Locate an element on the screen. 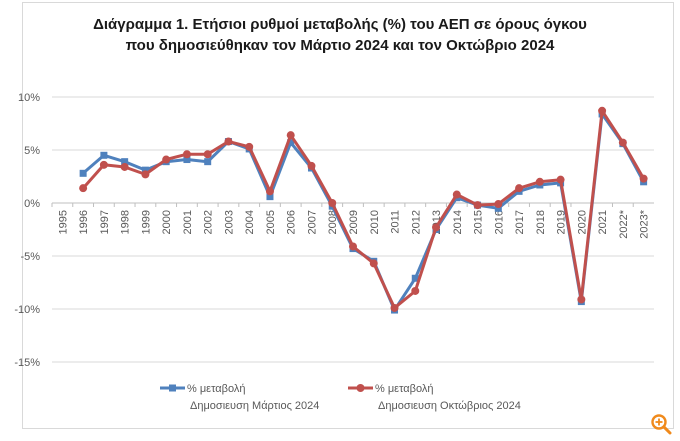 The width and height of the screenshot is (680, 441). y-tick-label: 10% is located at coordinates (29, 98).